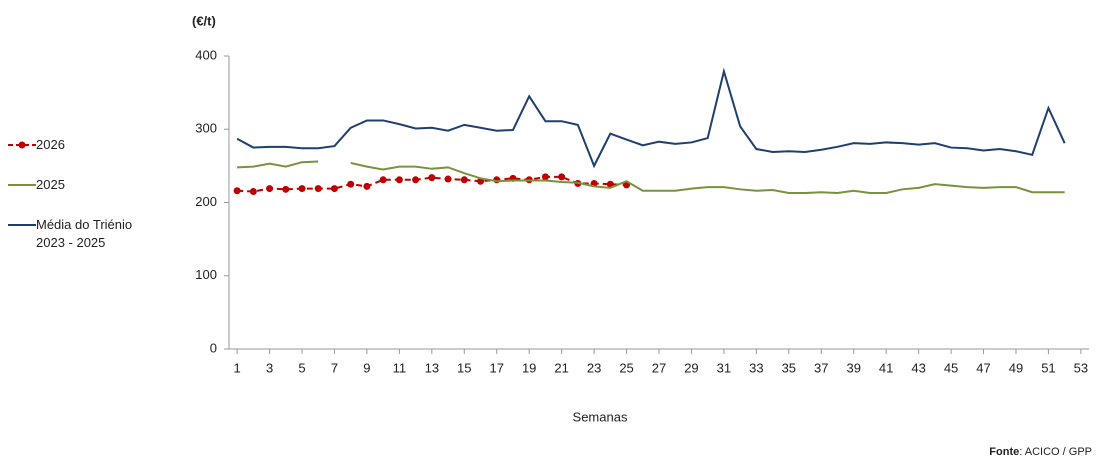 This screenshot has height=471, width=1120. Describe the element at coordinates (206, 128) in the screenshot. I see `y-tick-label: 300` at that location.